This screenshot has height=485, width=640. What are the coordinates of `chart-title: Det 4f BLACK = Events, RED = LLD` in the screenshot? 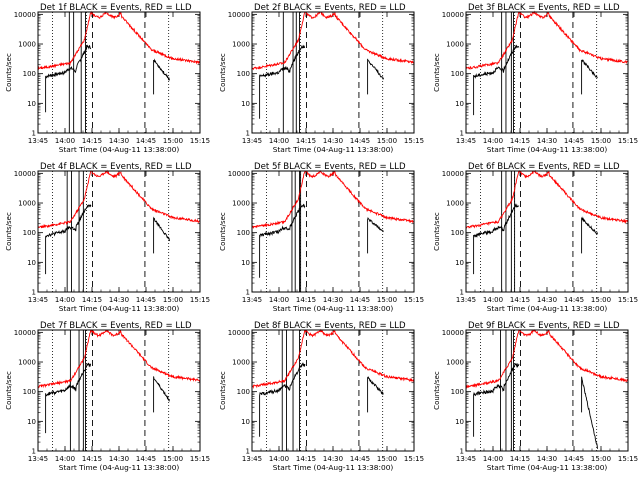 It's located at (116, 167).